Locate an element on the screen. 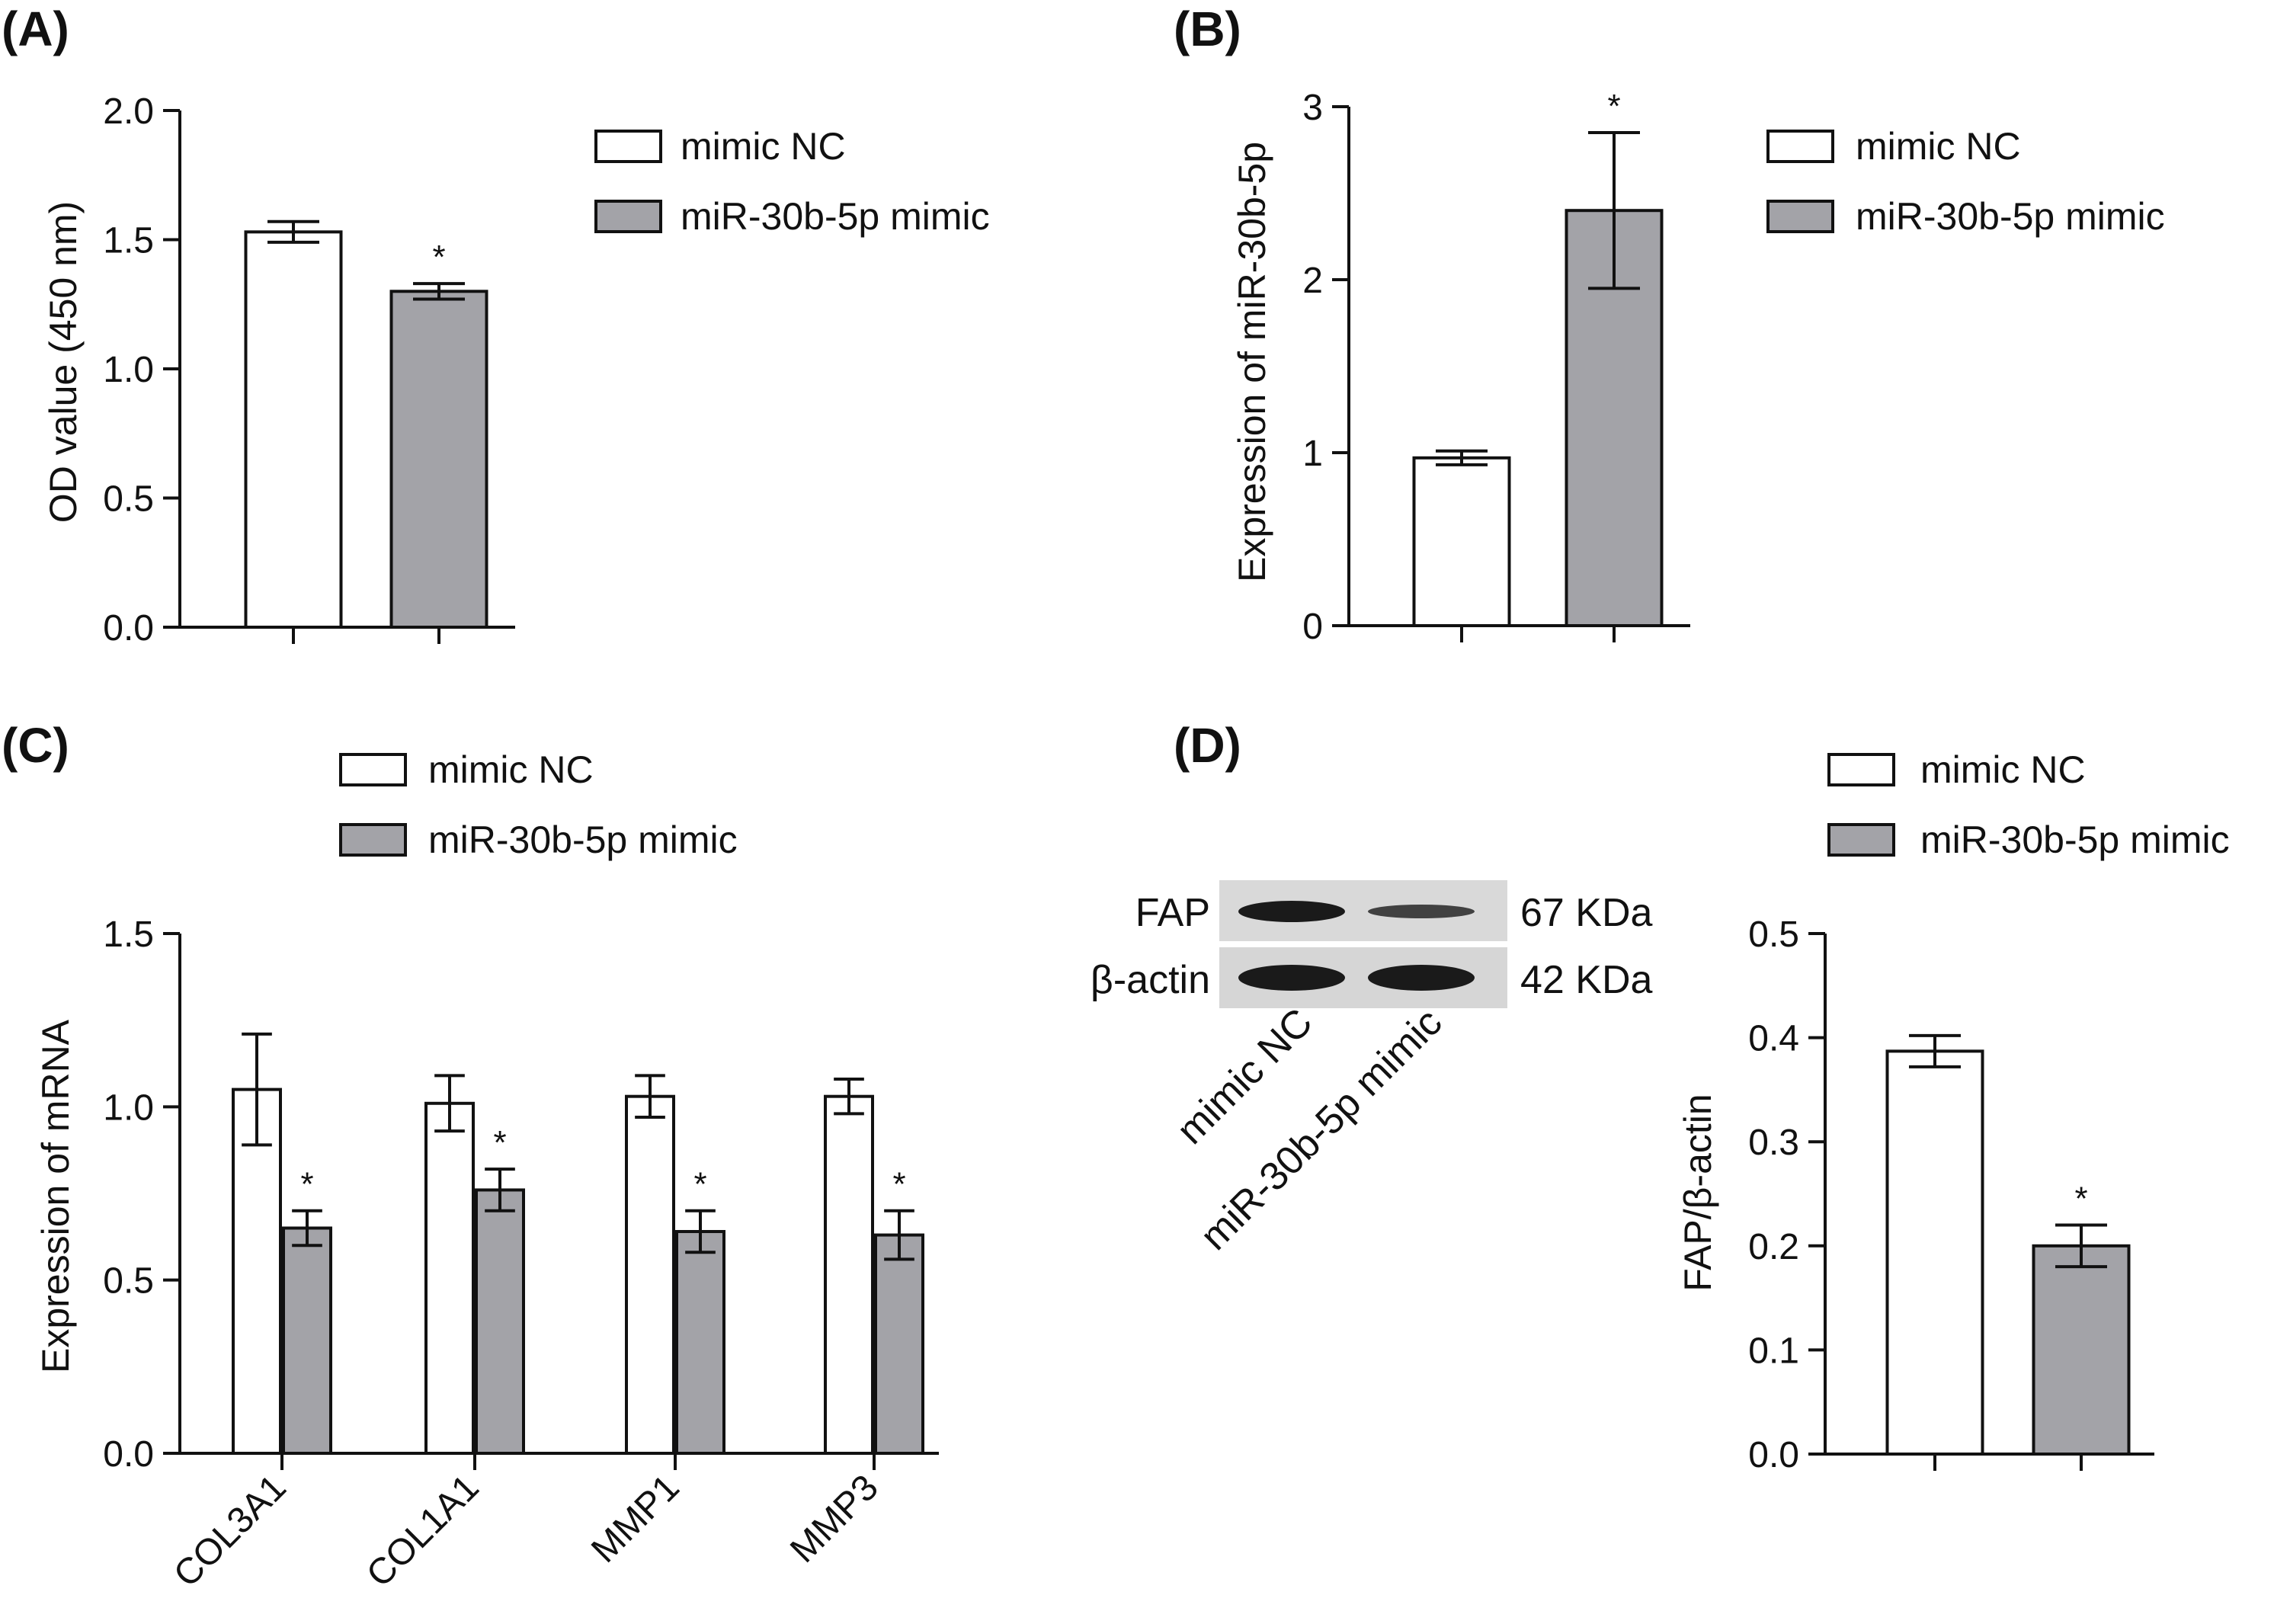  panel-d-ylabel: FAP/β-actin is located at coordinates (1698, 1192).